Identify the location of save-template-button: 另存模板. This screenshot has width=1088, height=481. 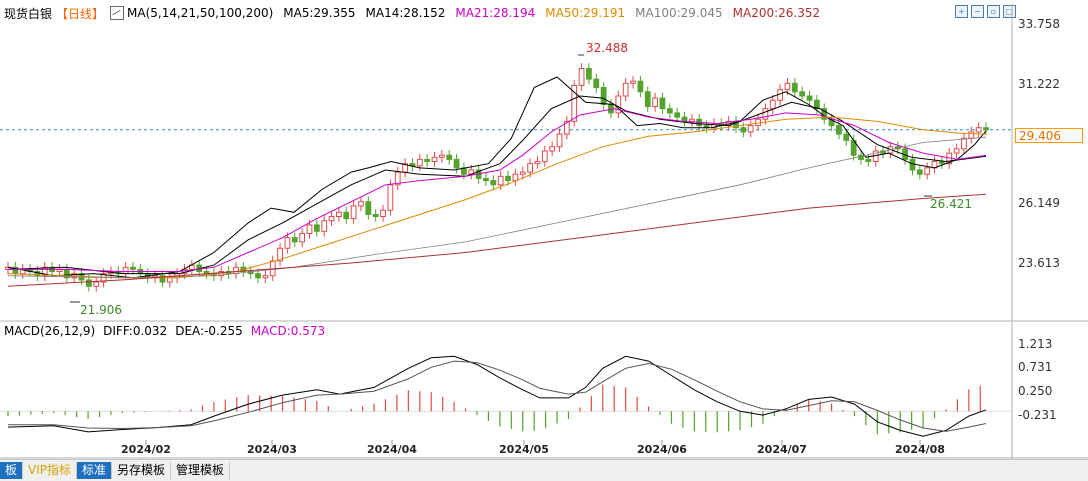
(142, 470).